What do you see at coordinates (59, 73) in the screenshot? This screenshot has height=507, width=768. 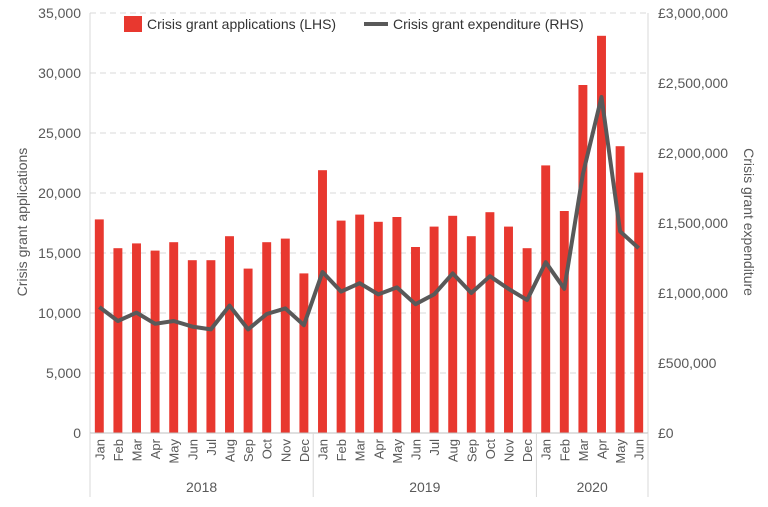 I see `left-tick-label: 30,000` at bounding box center [59, 73].